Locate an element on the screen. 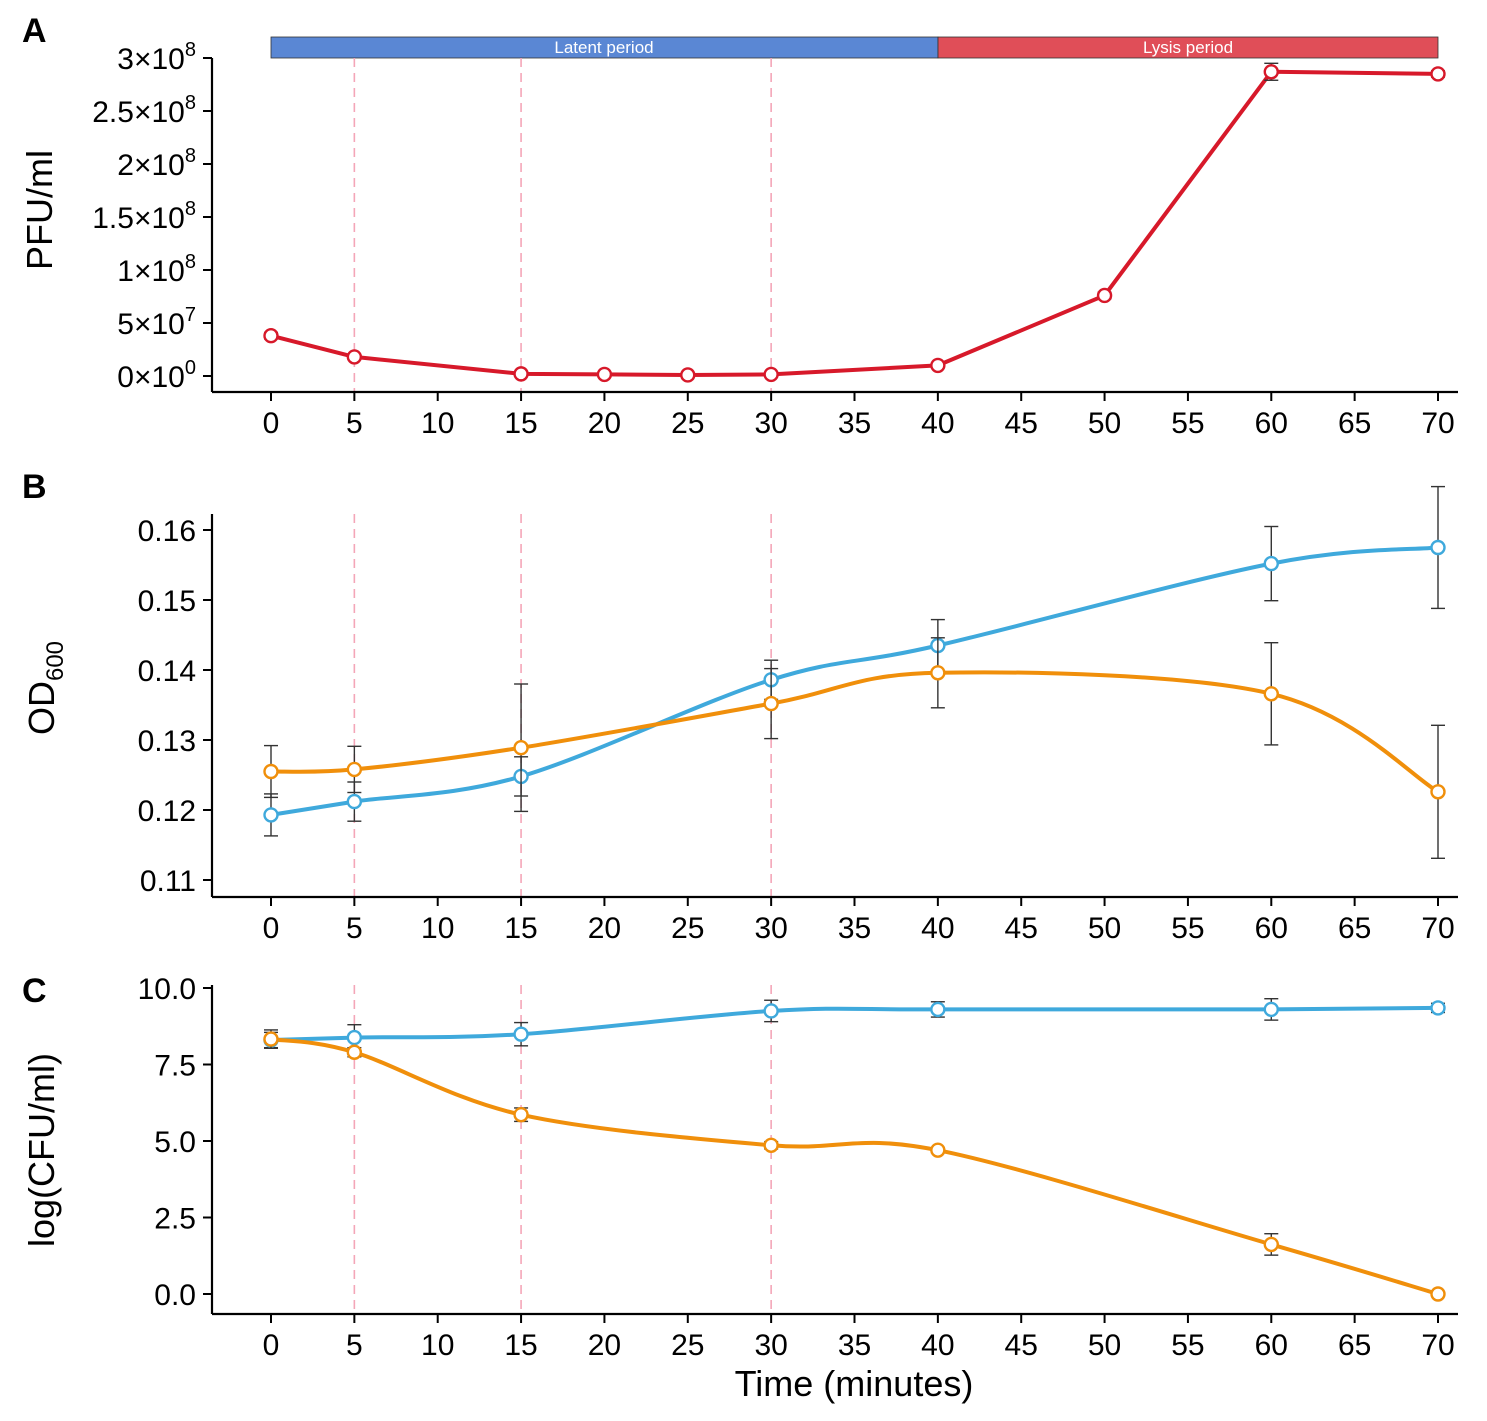  x-tick-label: 60 is located at coordinates (1271, 928).